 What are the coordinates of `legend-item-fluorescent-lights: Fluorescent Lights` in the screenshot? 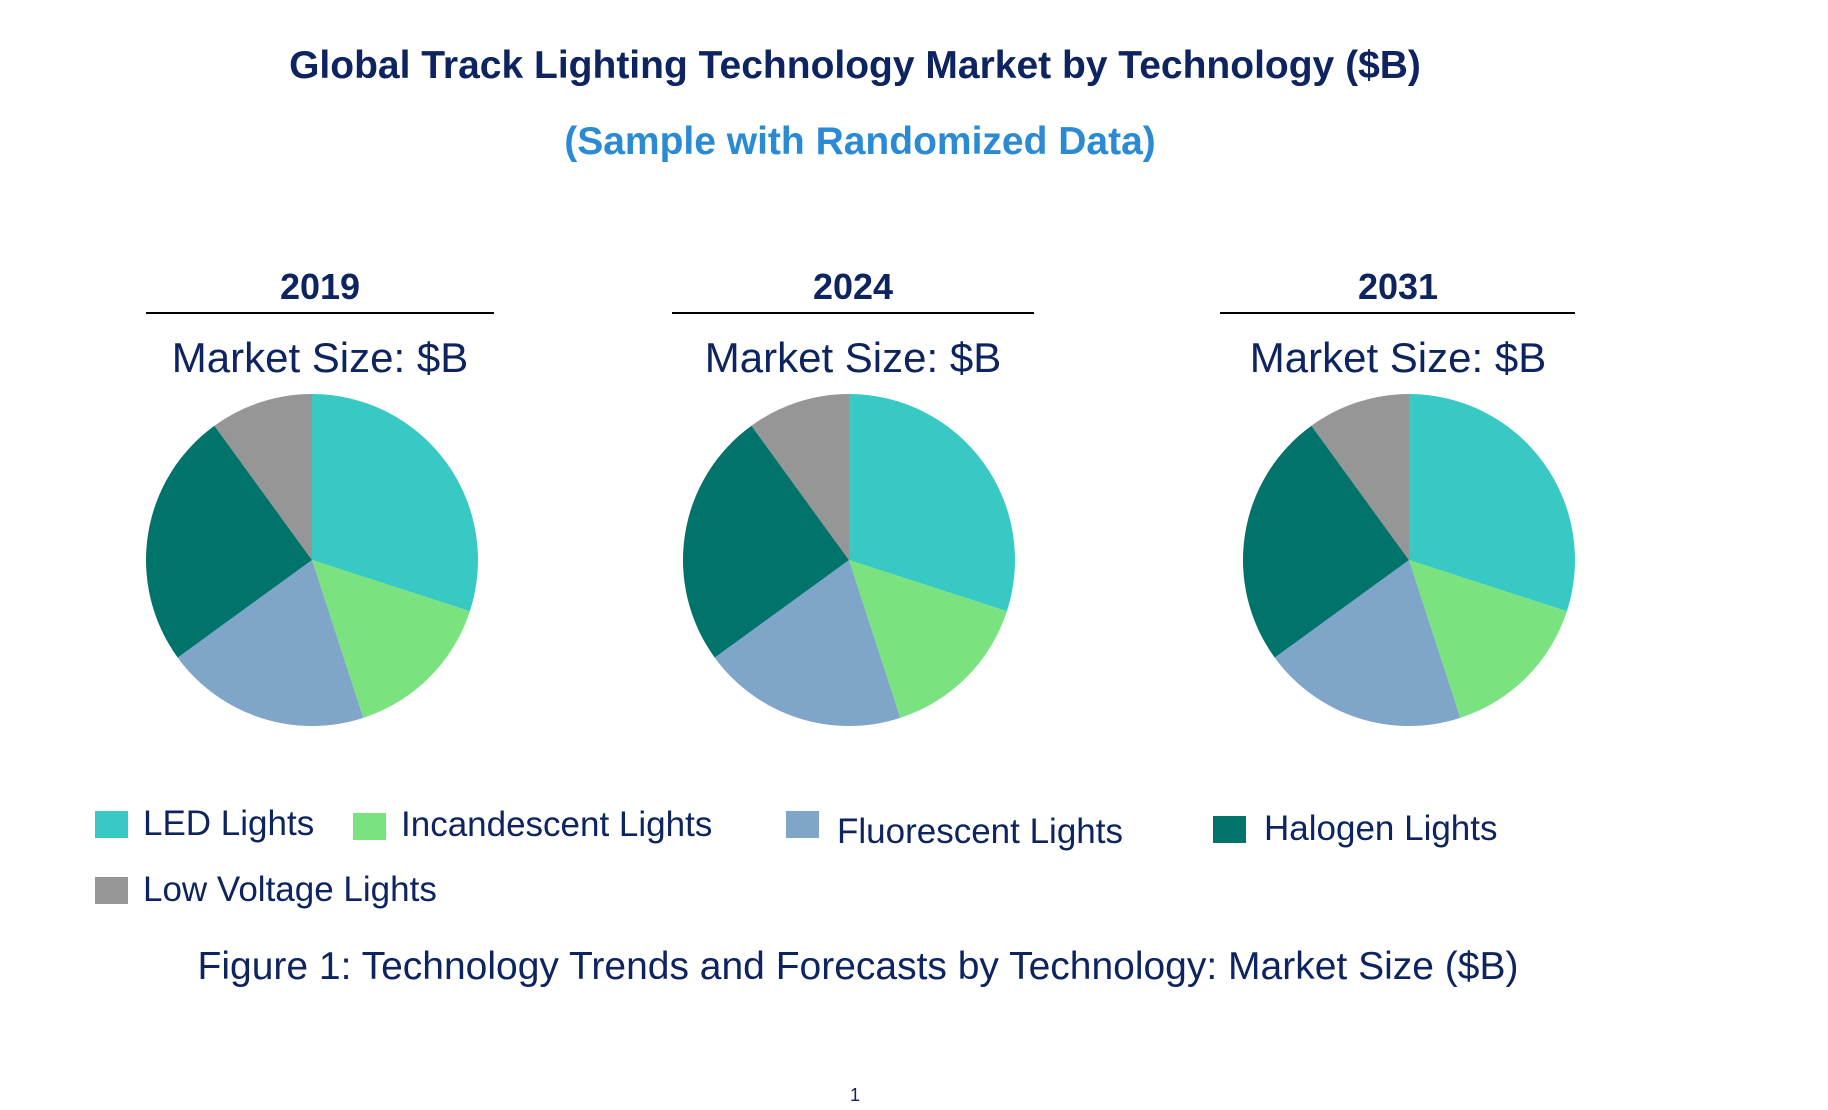 It's located at (954, 831).